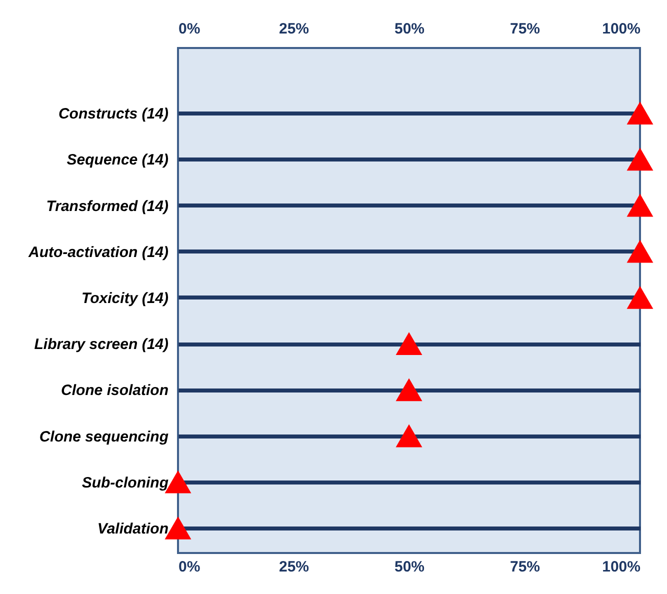 This screenshot has height=594, width=667. What do you see at coordinates (103, 437) in the screenshot?
I see `y-tick-label: Clone sequencing` at bounding box center [103, 437].